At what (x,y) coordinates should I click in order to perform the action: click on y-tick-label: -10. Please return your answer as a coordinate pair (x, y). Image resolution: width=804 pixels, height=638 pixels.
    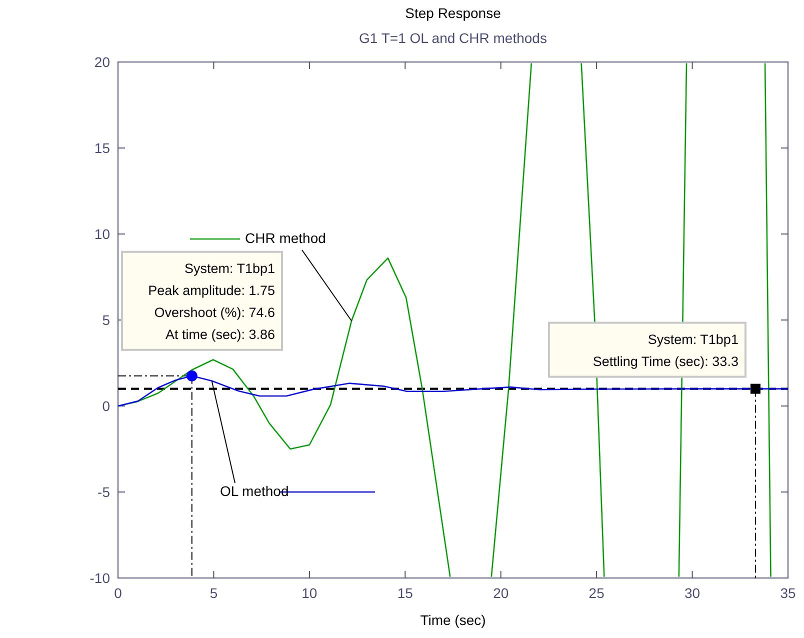
    Looking at the image, I should click on (100, 578).